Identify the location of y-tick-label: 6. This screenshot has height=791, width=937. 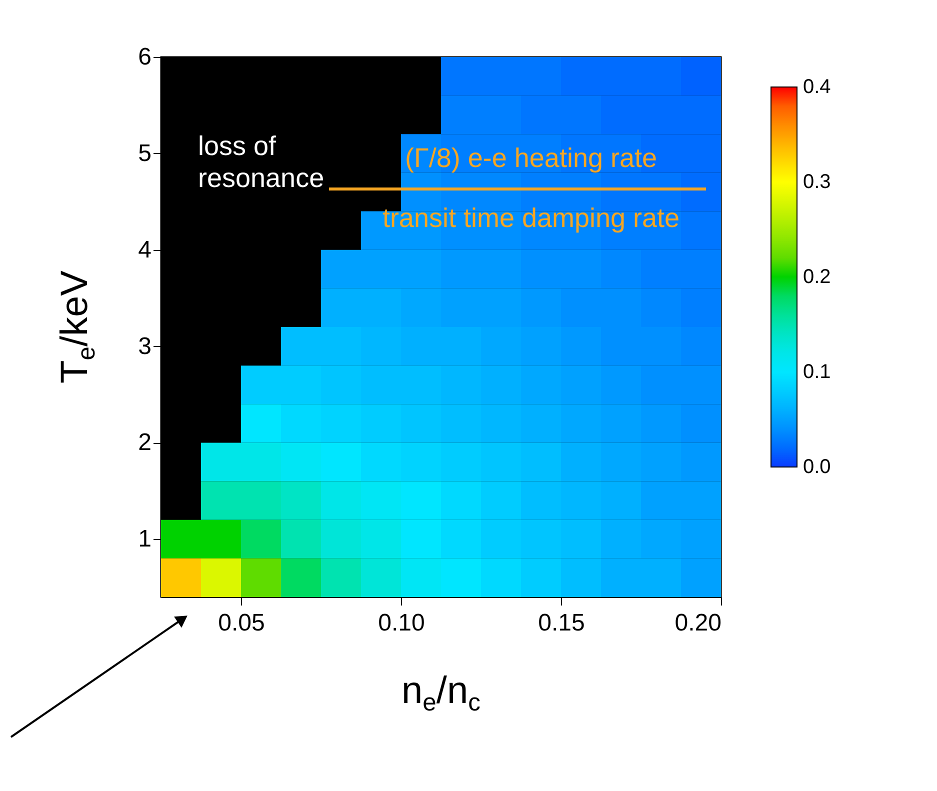
(145, 57).